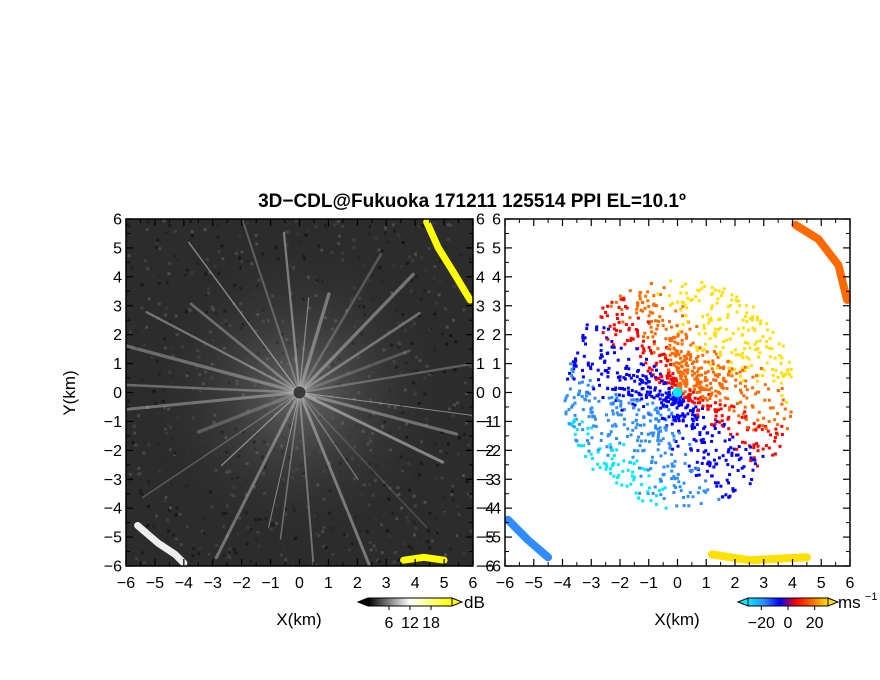 The image size is (880, 680). I want to click on y-tick-label: 6, so click(496, 220).